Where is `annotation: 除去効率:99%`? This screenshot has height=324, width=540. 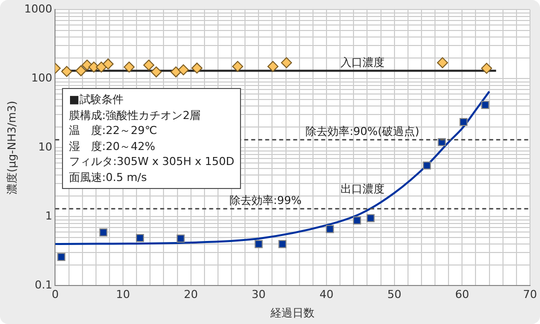 annotation: 除去効率:99% is located at coordinates (265, 200).